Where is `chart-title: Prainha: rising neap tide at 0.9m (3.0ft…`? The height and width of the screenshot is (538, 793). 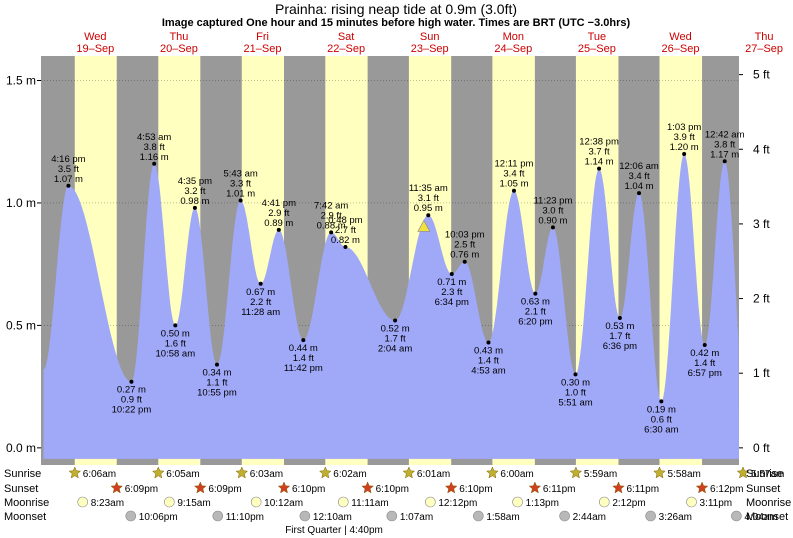 chart-title: Prainha: rising neap tide at 0.9m (3.0ft… is located at coordinates (396, 9).